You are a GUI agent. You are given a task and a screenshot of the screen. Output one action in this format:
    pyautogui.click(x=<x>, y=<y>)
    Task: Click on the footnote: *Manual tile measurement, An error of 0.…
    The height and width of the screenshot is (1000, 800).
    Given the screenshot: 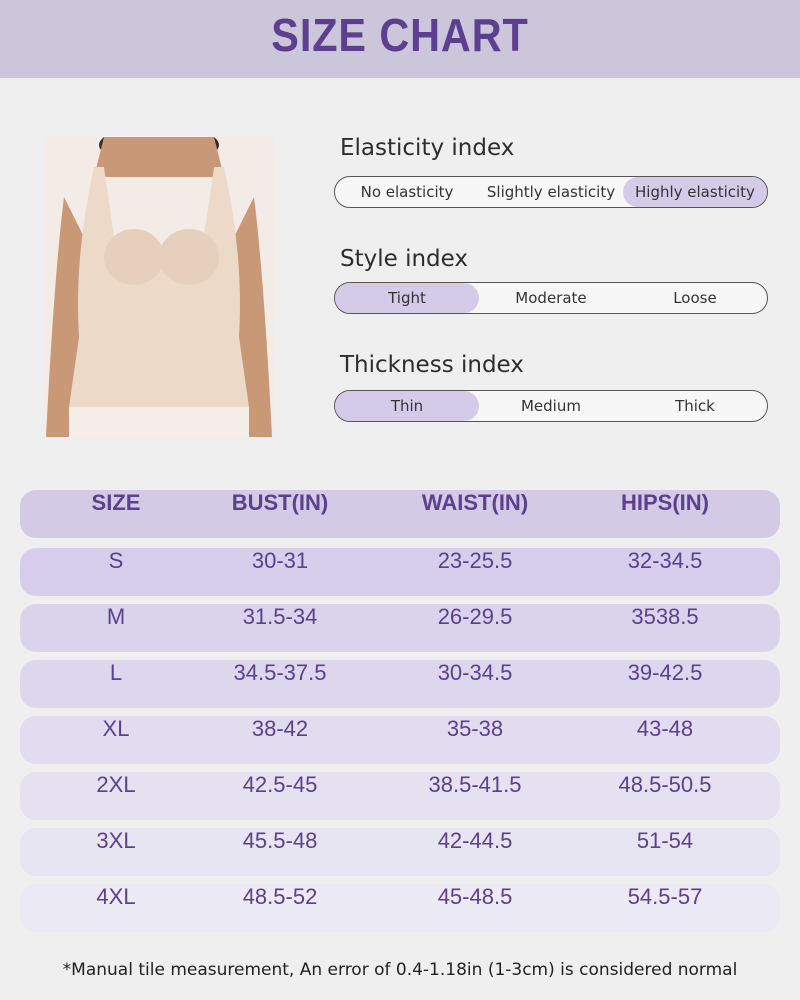 What is the action you would take?
    pyautogui.click(x=400, y=970)
    